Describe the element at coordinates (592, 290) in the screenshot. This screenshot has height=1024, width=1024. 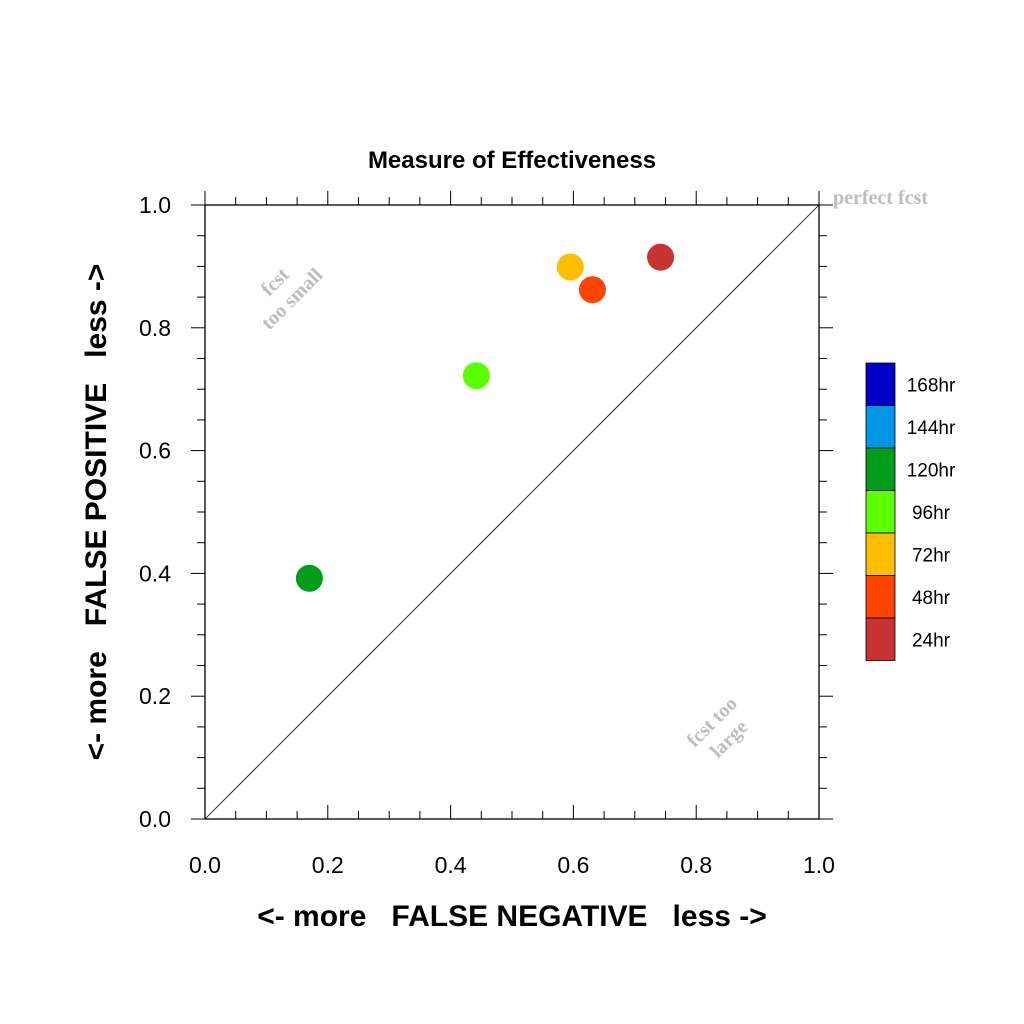
I see `data-point-48hr` at that location.